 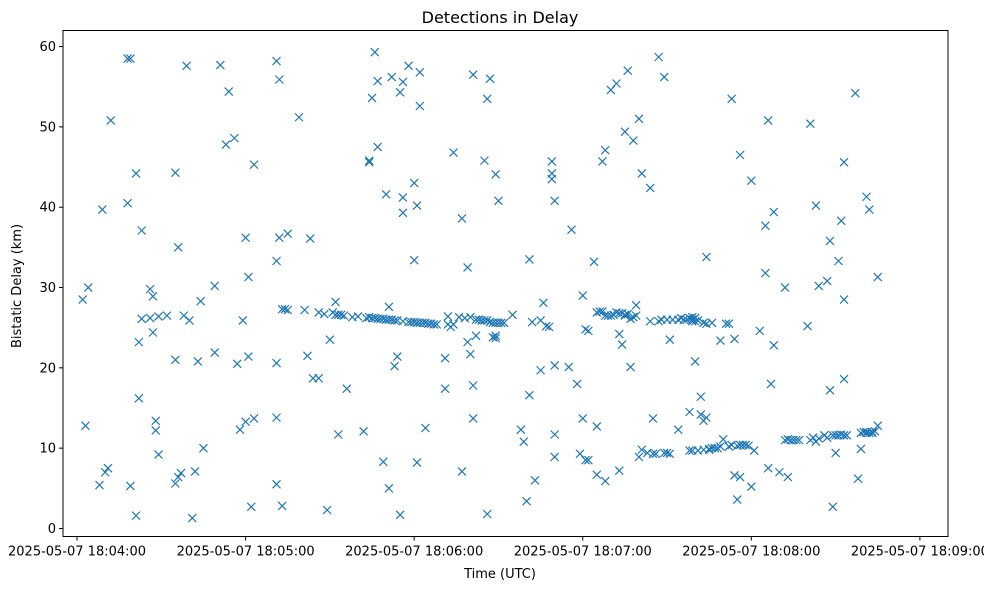 I want to click on y-tick-label: 40, so click(x=47, y=208).